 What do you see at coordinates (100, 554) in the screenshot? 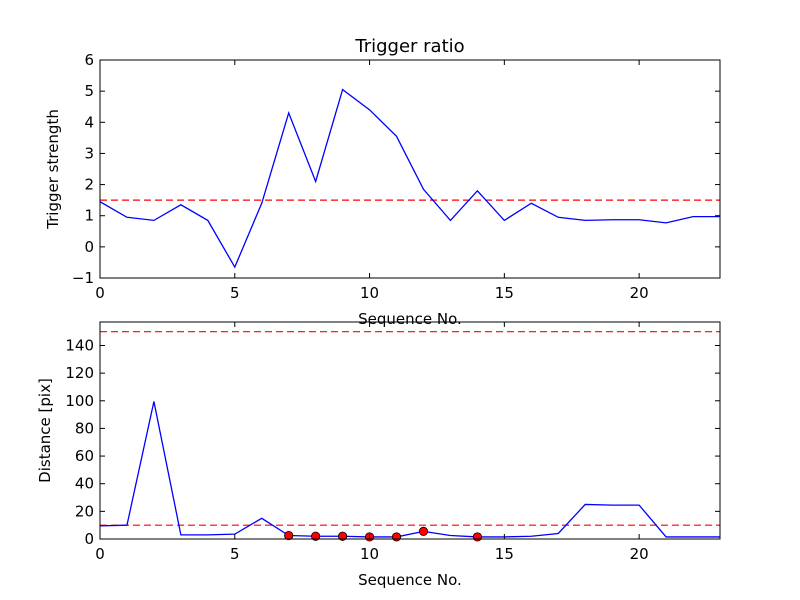
I see `distance-x-tick-label: 0` at bounding box center [100, 554].